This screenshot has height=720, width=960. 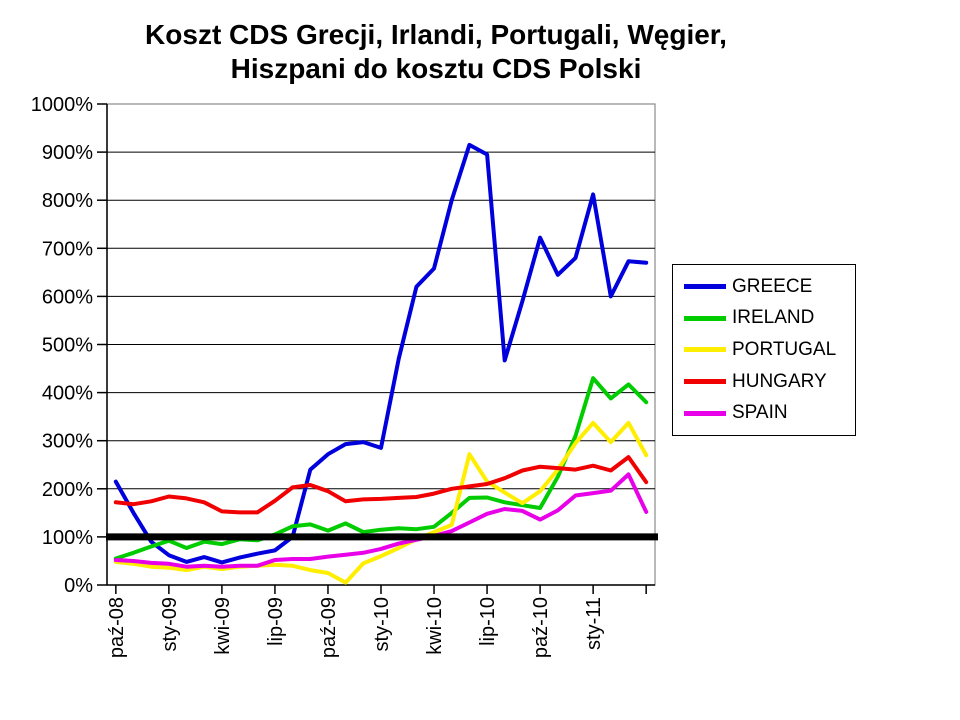 I want to click on legend-entry-portugal: PORTUGAL, so click(x=764, y=350).